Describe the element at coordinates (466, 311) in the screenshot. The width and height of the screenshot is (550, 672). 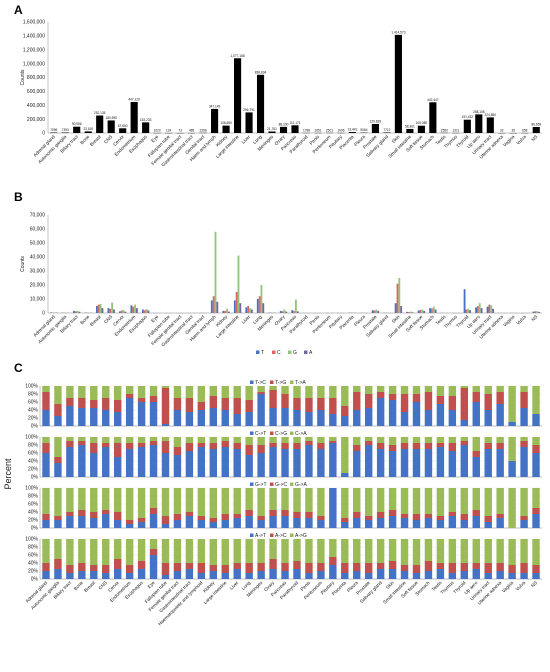
I see `bar-thyroid-c` at that location.